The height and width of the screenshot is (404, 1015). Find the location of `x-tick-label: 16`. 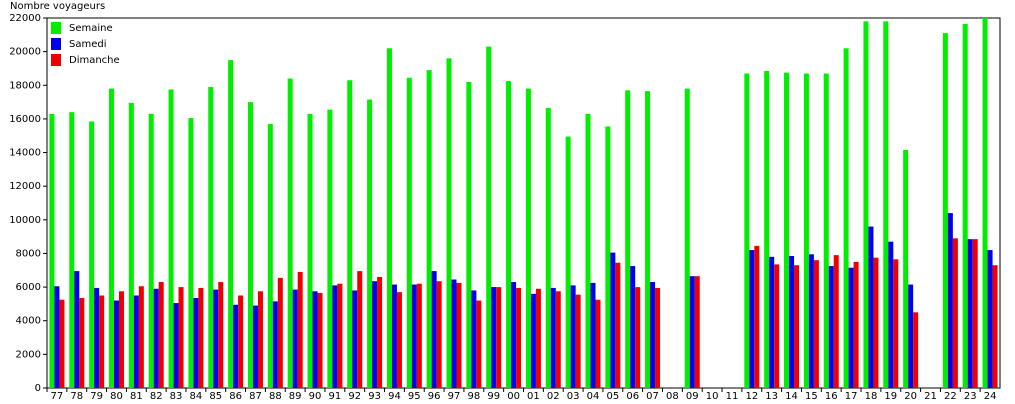

x-tick-label: 16 is located at coordinates (831, 395).